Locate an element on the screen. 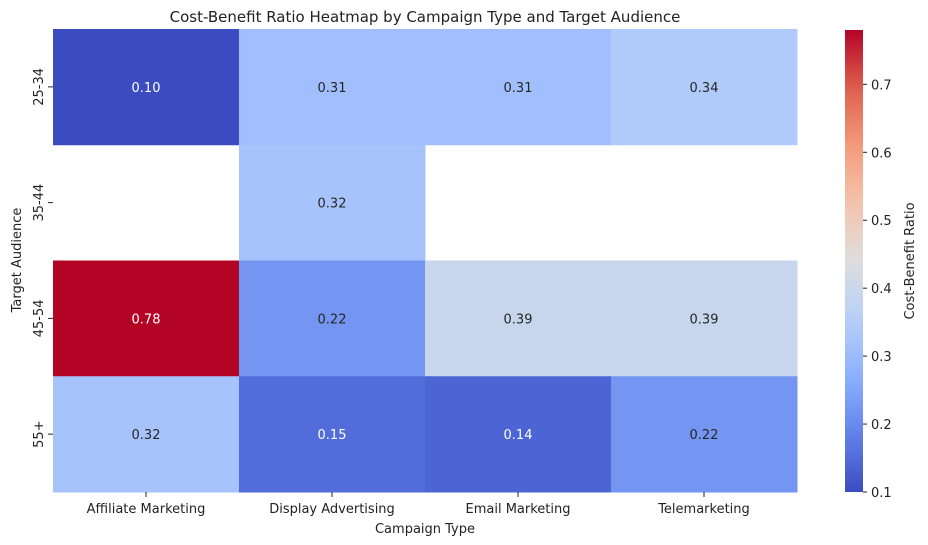 Image resolution: width=928 pixels, height=545 pixels. y-tick-label: 35-44 is located at coordinates (39, 203).